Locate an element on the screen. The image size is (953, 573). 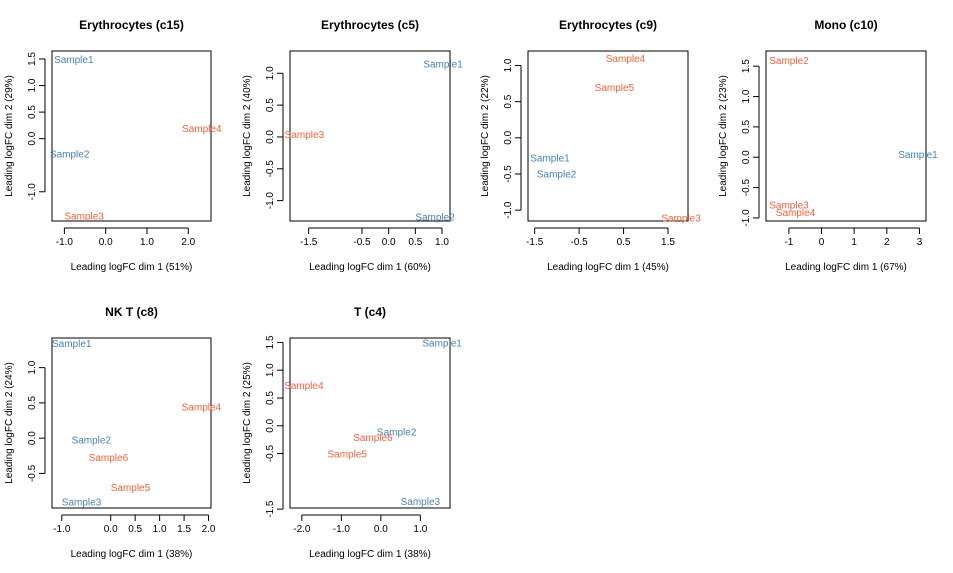
y-axis-label: Leading logFC dim 2 (25%) is located at coordinates (247, 423).